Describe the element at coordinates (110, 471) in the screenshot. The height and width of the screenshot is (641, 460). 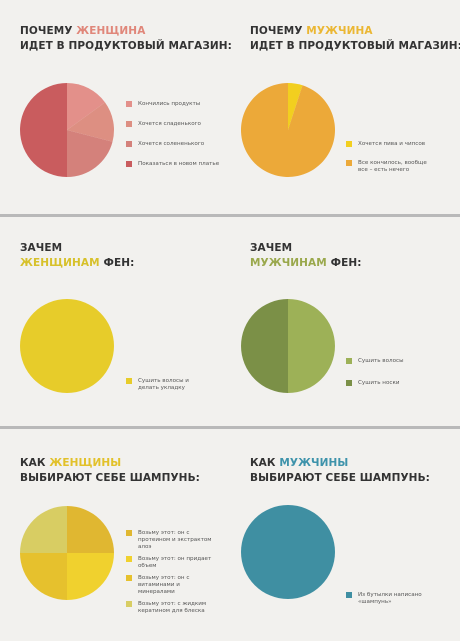
I see `shampoo-female-title: КАК ЖЕНЩИНЫ ВЫБИРАЮТ СЕБЕ ШАМПУНЬ:` at that location.